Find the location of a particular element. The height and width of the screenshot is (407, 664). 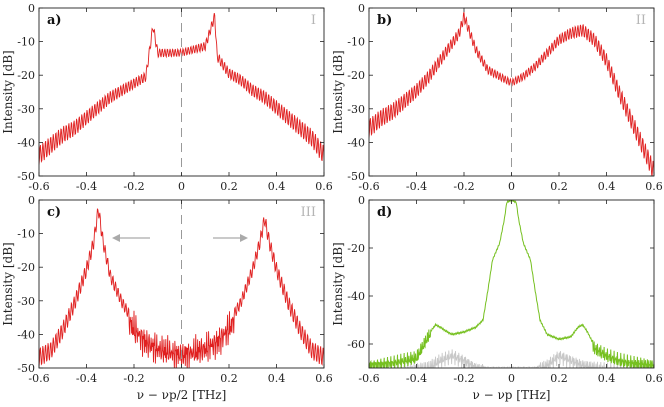

panel-d-ylabel: Intensity [dB] is located at coordinates (338, 283).